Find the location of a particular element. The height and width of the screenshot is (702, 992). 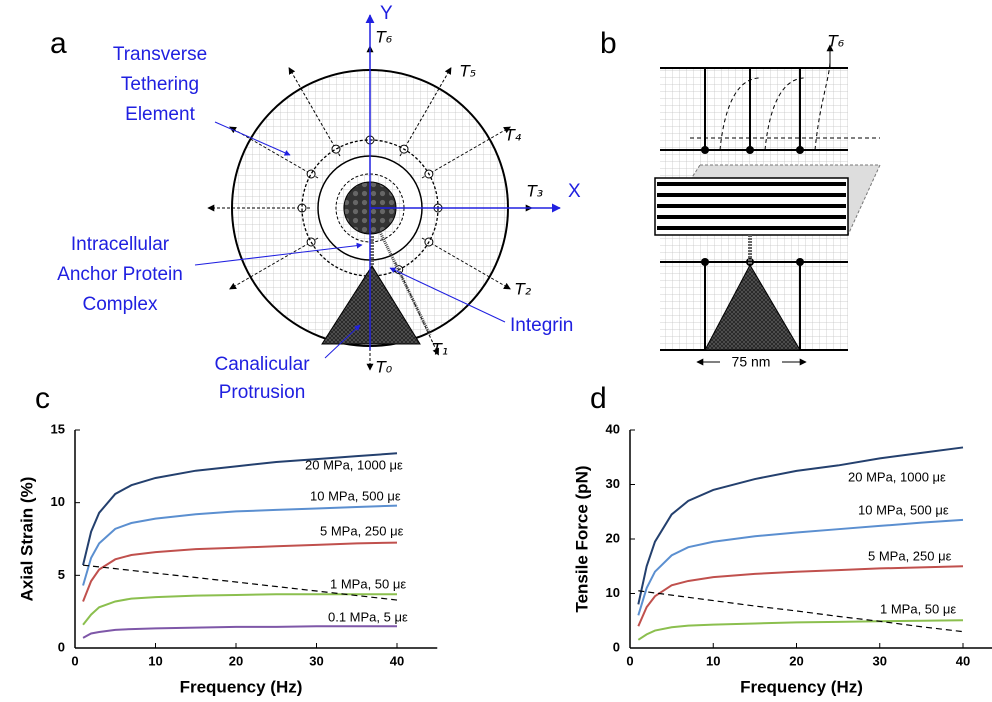

label: Element is located at coordinates (160, 114).